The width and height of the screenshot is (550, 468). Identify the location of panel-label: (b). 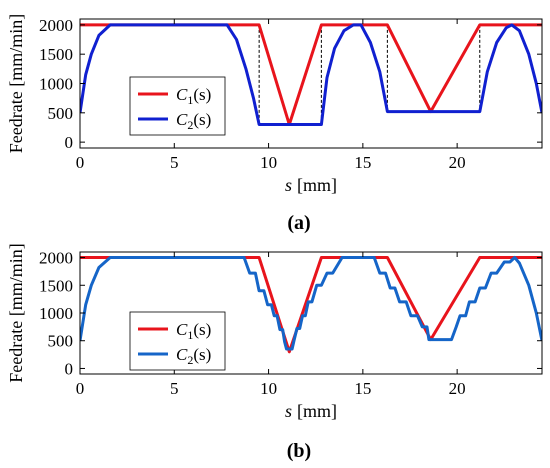
(299, 451).